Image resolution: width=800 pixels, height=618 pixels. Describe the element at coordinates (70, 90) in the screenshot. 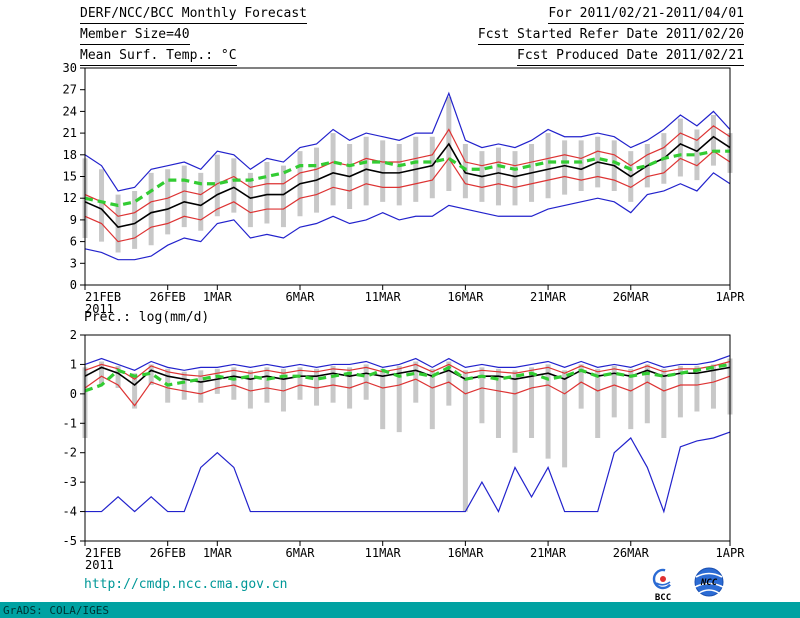

I see `y-tick-label: 27` at that location.